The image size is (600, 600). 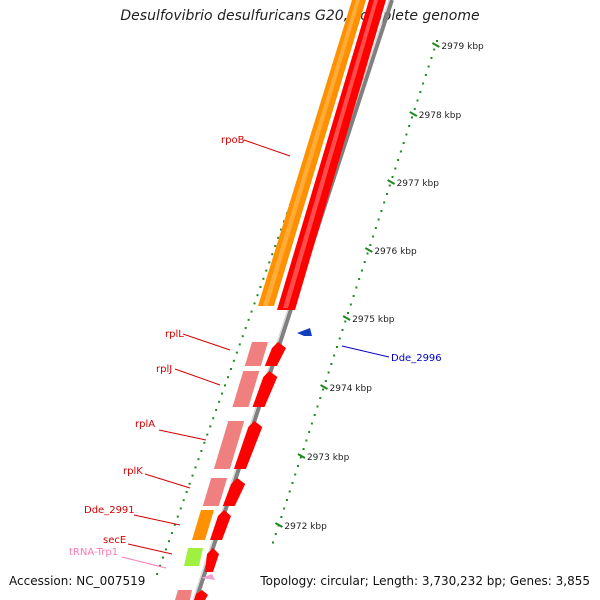 I want to click on gene-label: rplK, so click(x=133, y=471).